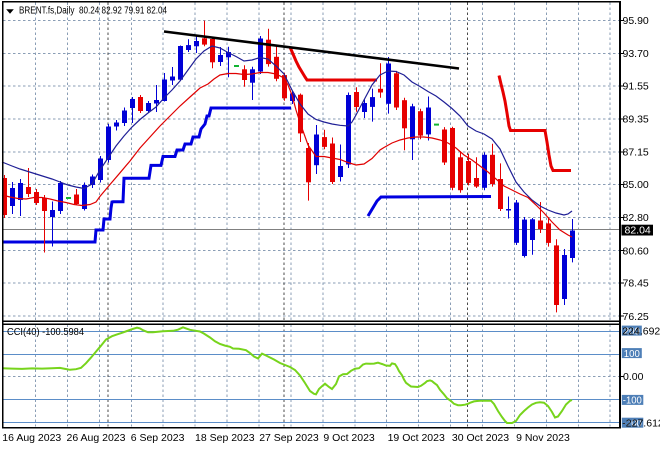  I want to click on svg-text: 93.70, so click(636, 54).